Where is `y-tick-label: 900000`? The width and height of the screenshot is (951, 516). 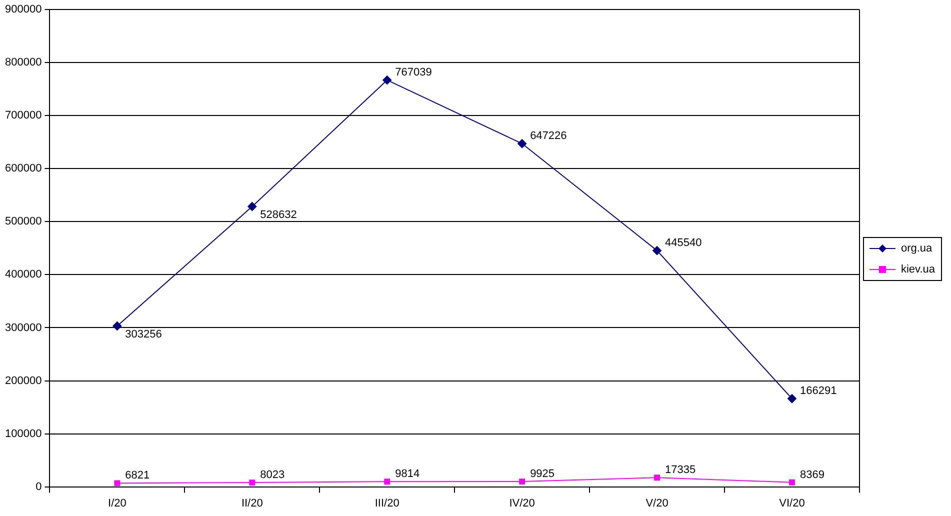 y-tick-label: 900000 is located at coordinates (23, 10).